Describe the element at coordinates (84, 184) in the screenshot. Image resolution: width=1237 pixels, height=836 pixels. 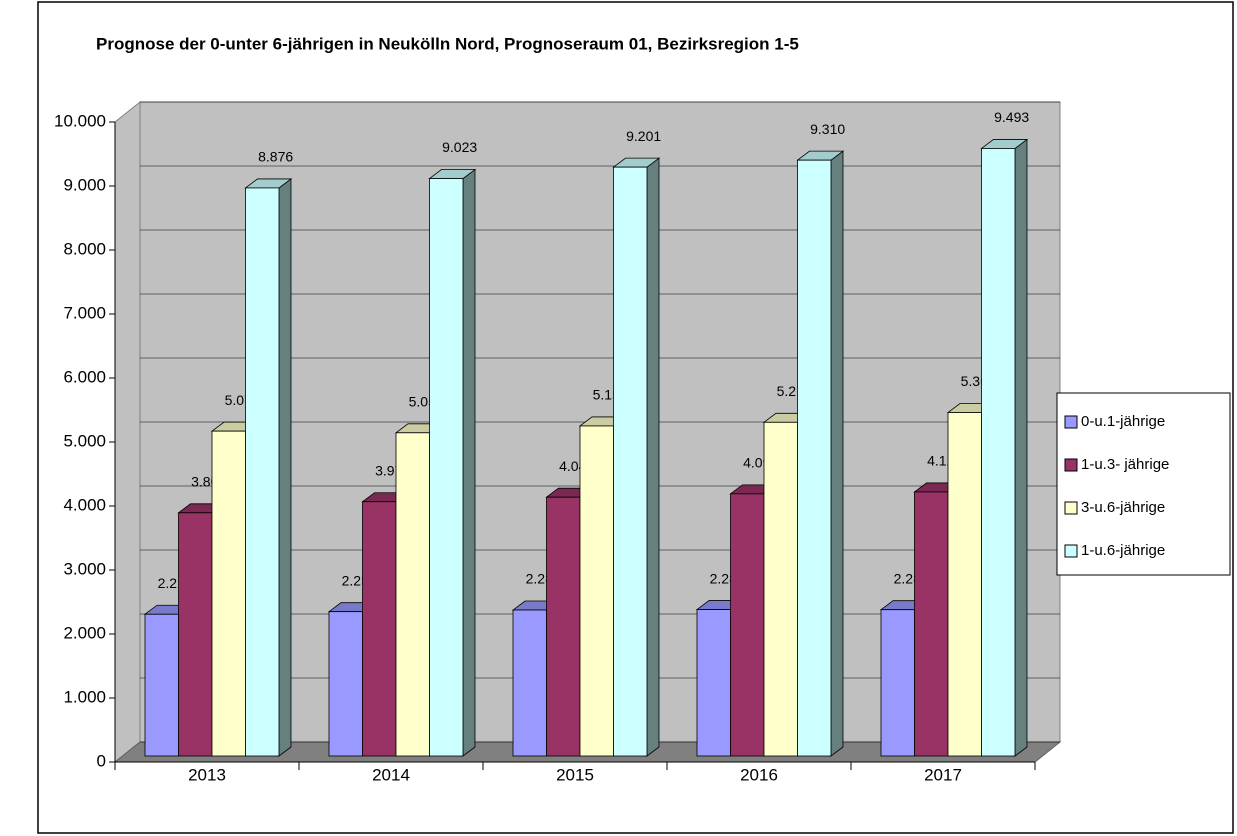
I see `y-tick-label: 9.000` at that location.